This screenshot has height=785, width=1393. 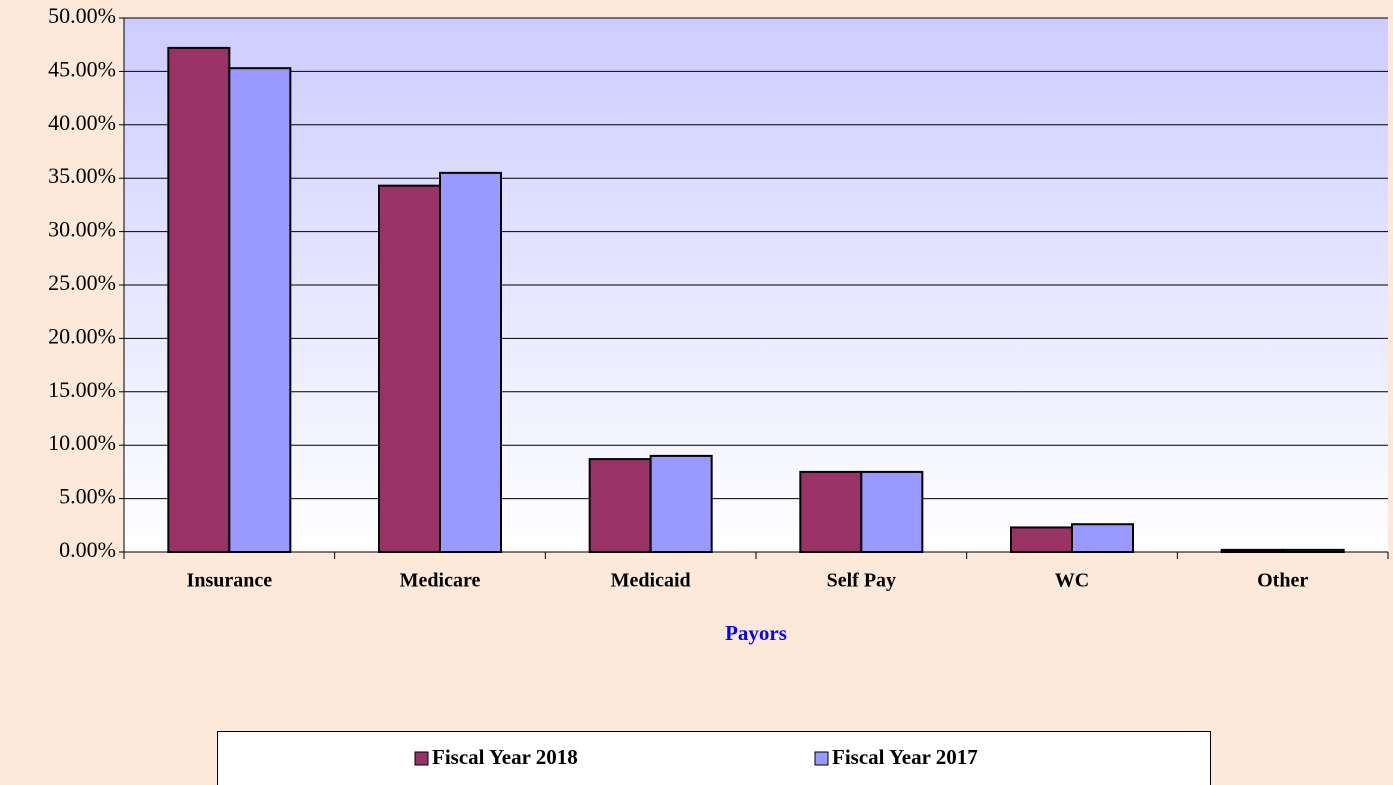 What do you see at coordinates (82, 229) in the screenshot?
I see `y-tick-label: 30.00%` at bounding box center [82, 229].